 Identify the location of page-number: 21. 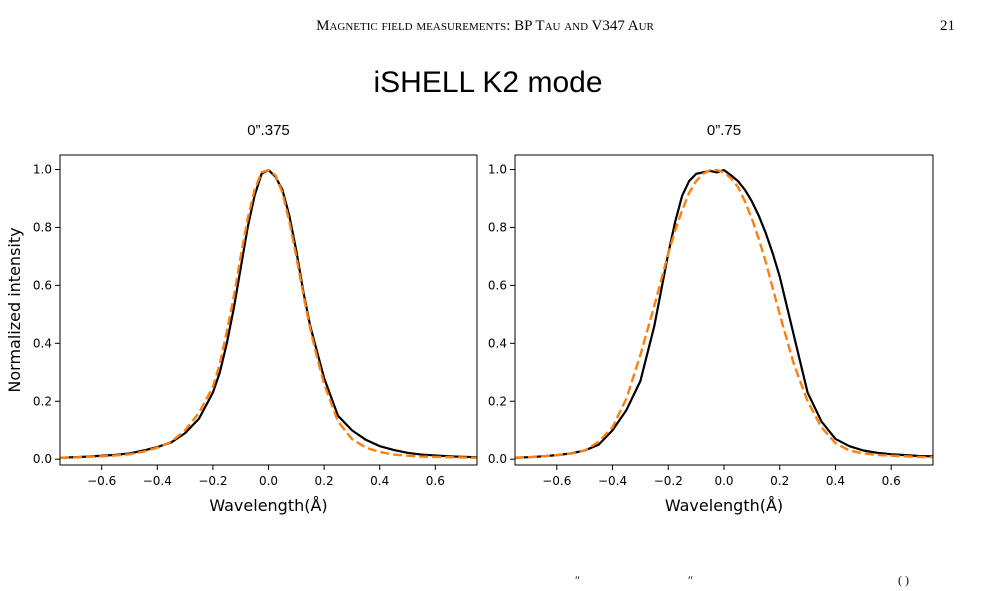
(947, 26).